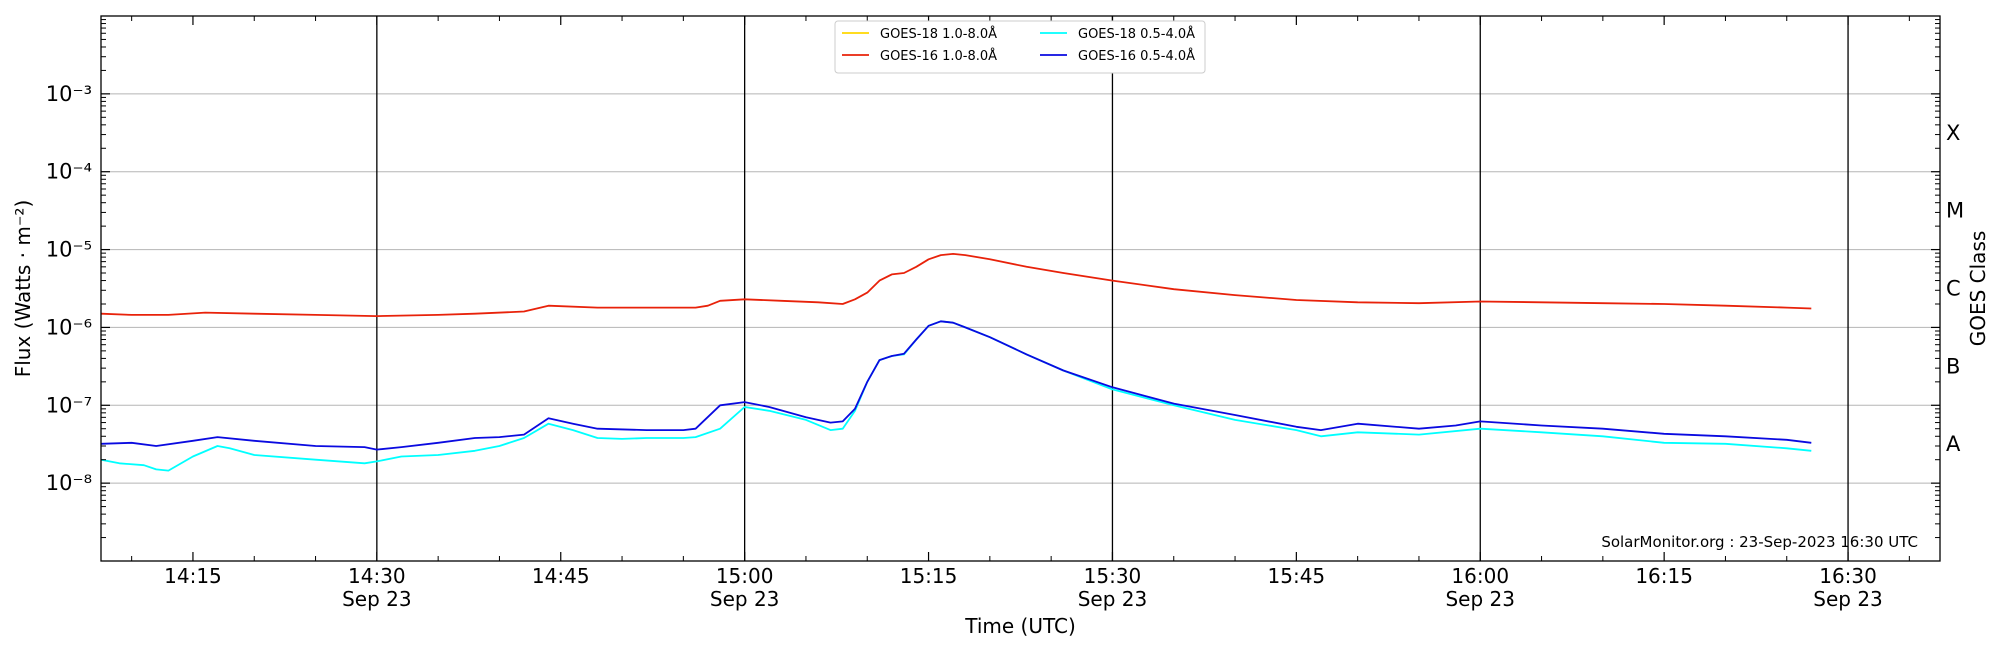 This screenshot has width=2000, height=650. I want to click on y-tick-label: 10⁻⁵, so click(69, 250).